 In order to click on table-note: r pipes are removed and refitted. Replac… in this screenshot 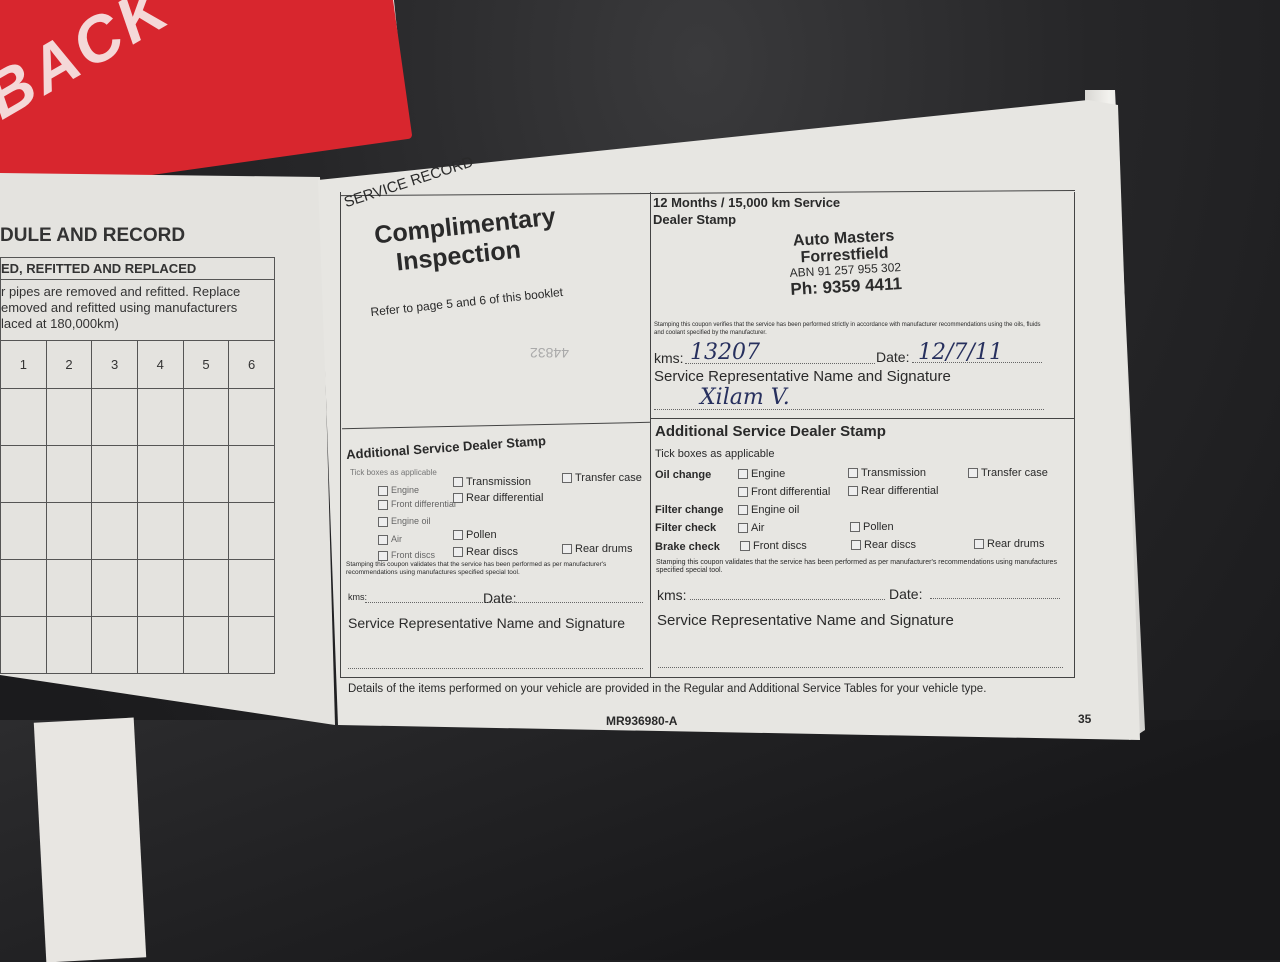, I will do `click(137, 310)`.